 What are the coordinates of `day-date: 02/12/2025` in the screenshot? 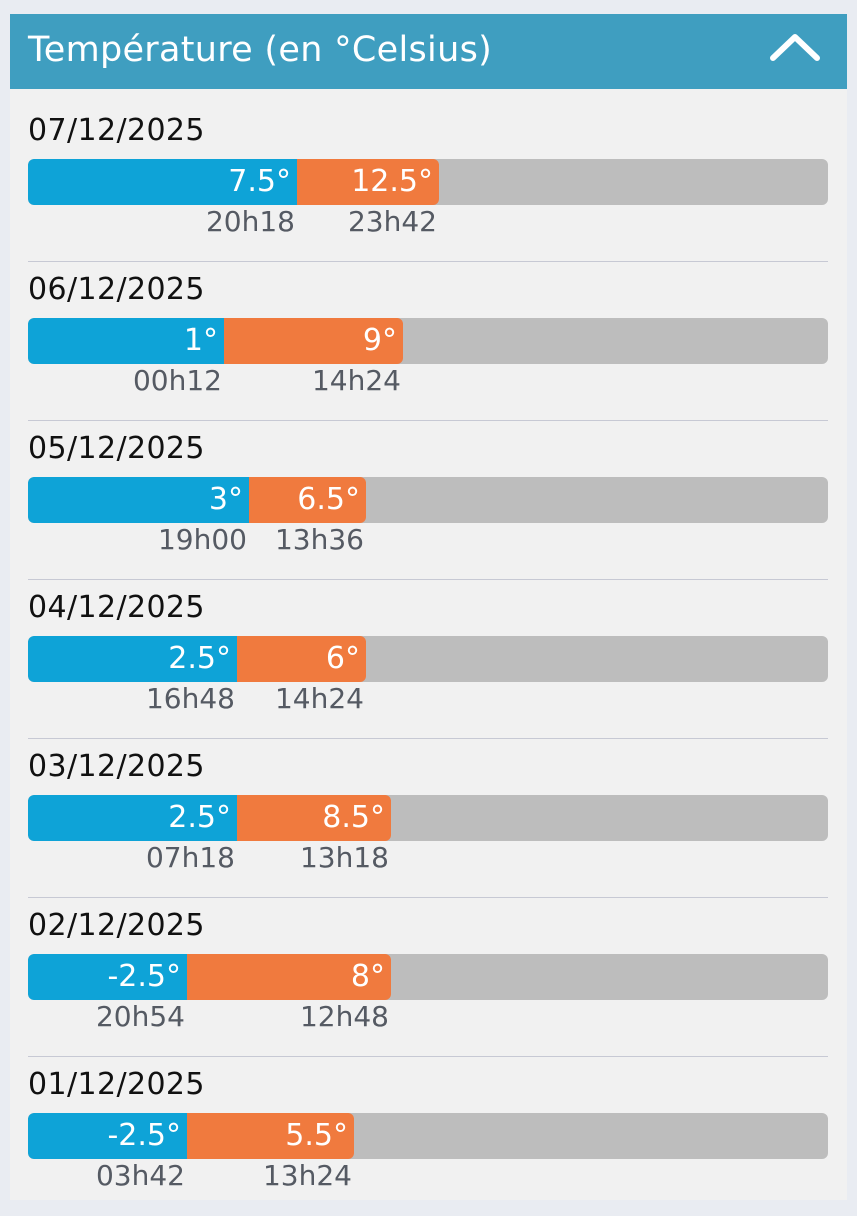 It's located at (116, 925).